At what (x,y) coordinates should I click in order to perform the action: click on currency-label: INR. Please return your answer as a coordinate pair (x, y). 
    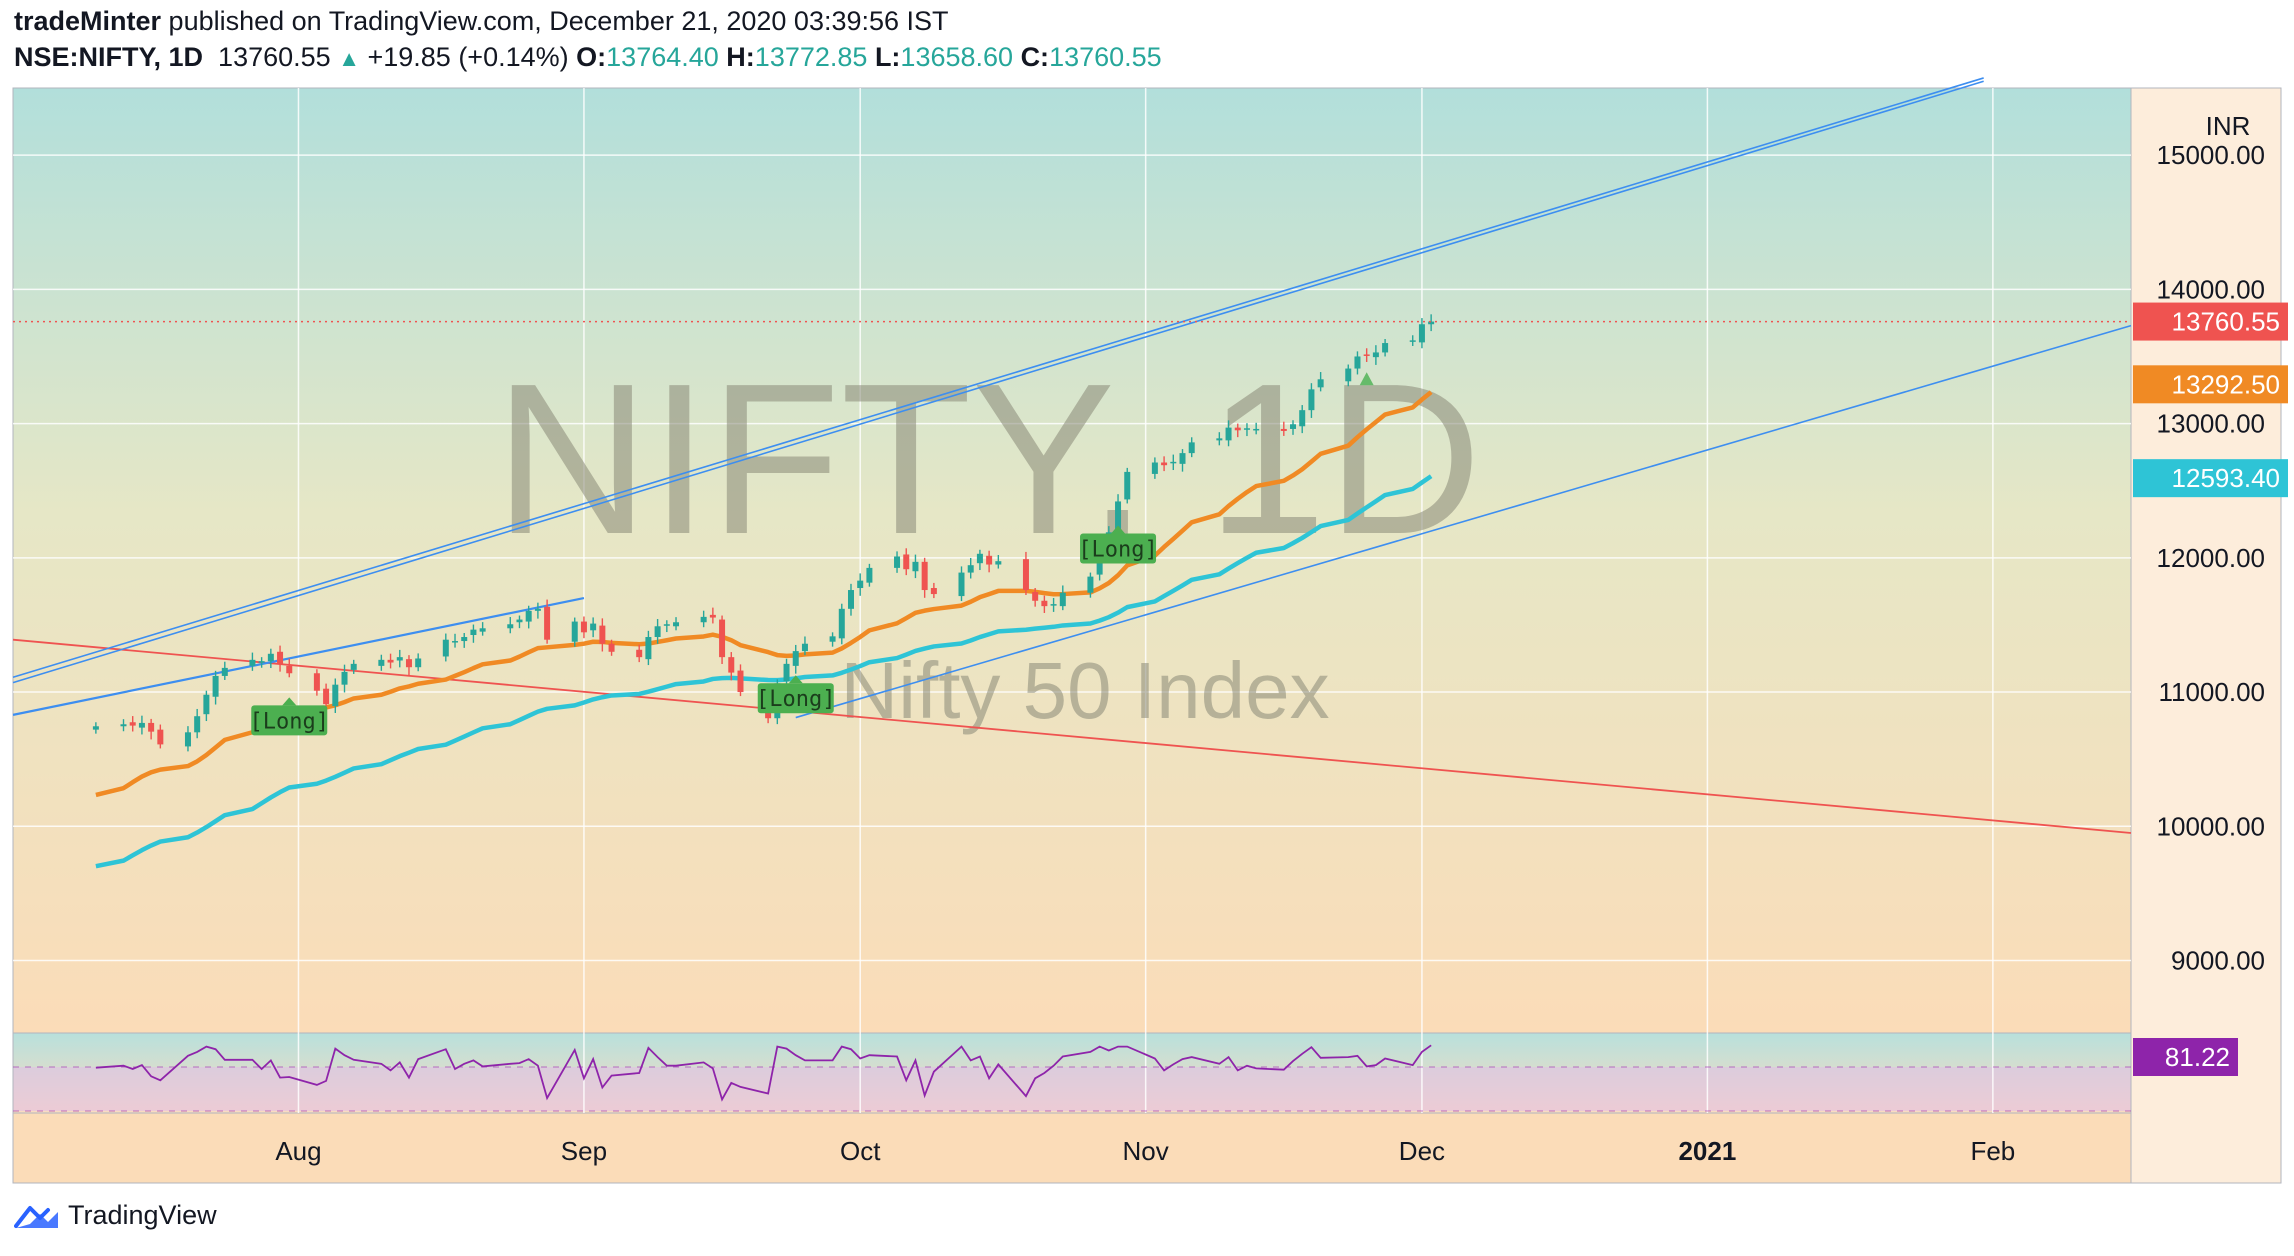
    Looking at the image, I should click on (2228, 126).